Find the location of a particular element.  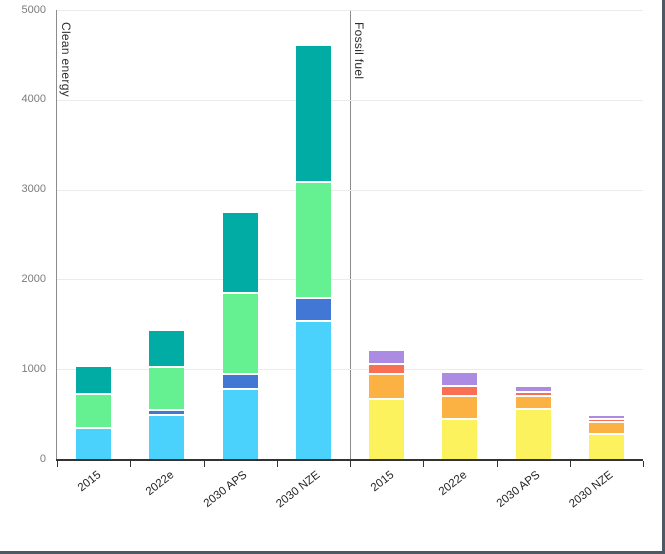

y-tick-label-3000: 3000 is located at coordinates (33, 189).